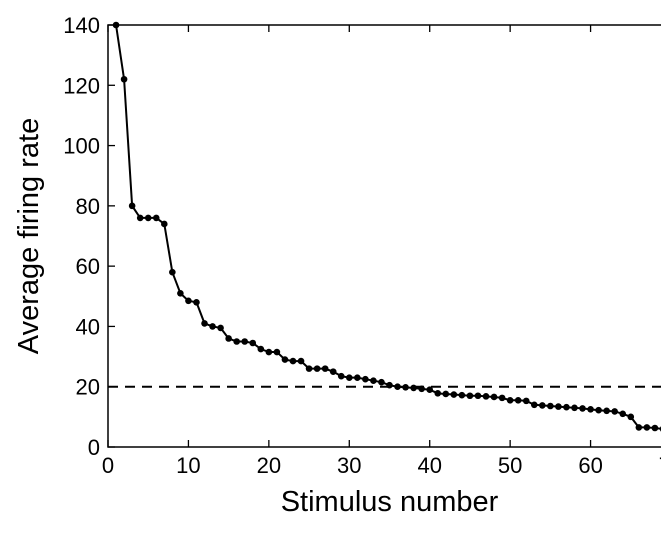 The width and height of the screenshot is (661, 533). I want to click on y-tick-label: 40, so click(88, 326).